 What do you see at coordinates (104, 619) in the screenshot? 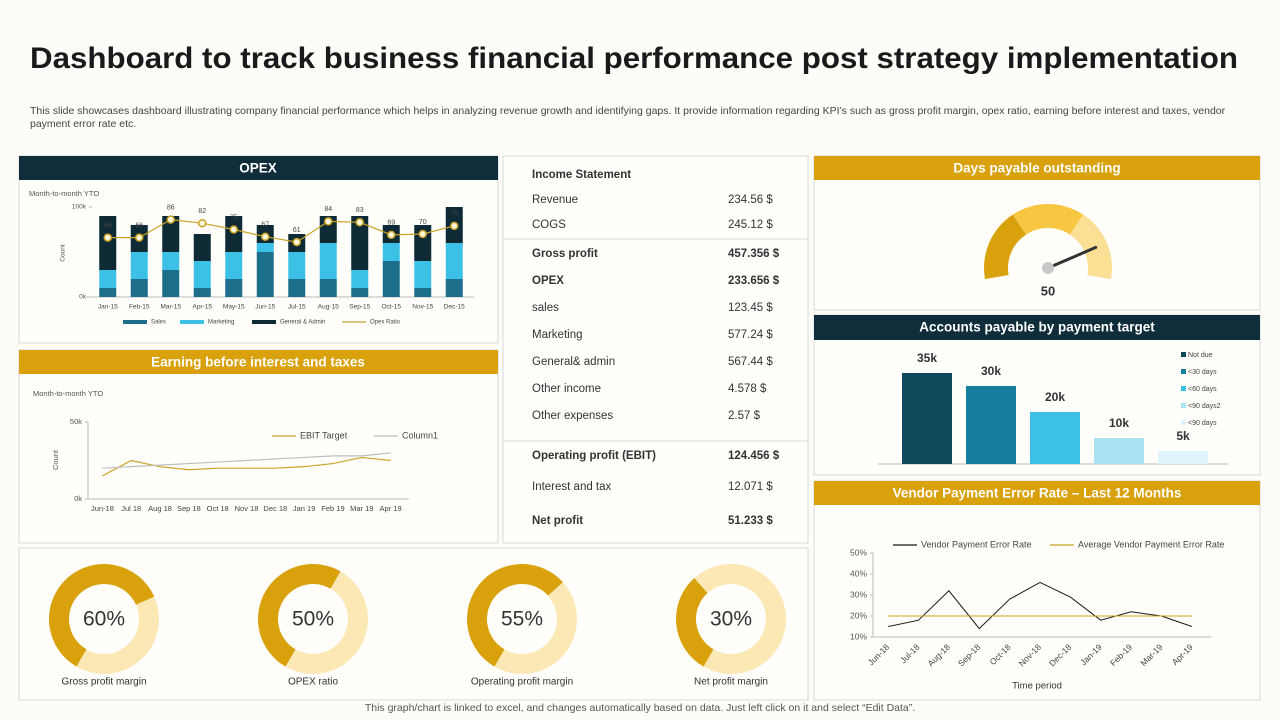
I see `donut-label: 60%` at bounding box center [104, 619].